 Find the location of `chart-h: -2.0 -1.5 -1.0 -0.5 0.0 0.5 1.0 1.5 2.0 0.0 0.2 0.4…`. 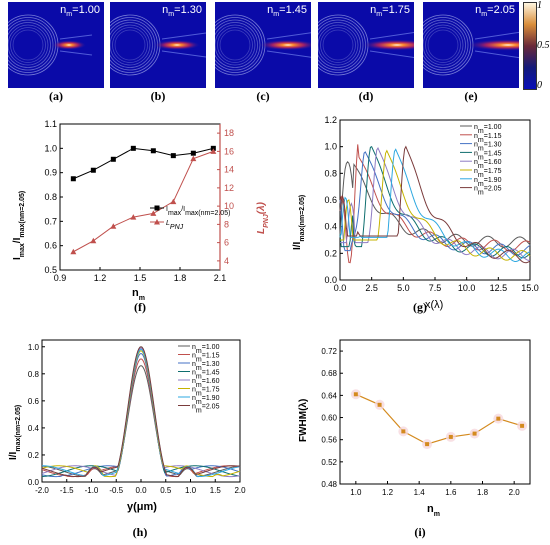

chart-h: -2.0 -1.5 -1.0 -0.5 0.0 0.5 1.0 1.5 2.0 0.0 0.2 0.4… is located at coordinates (127, 426).